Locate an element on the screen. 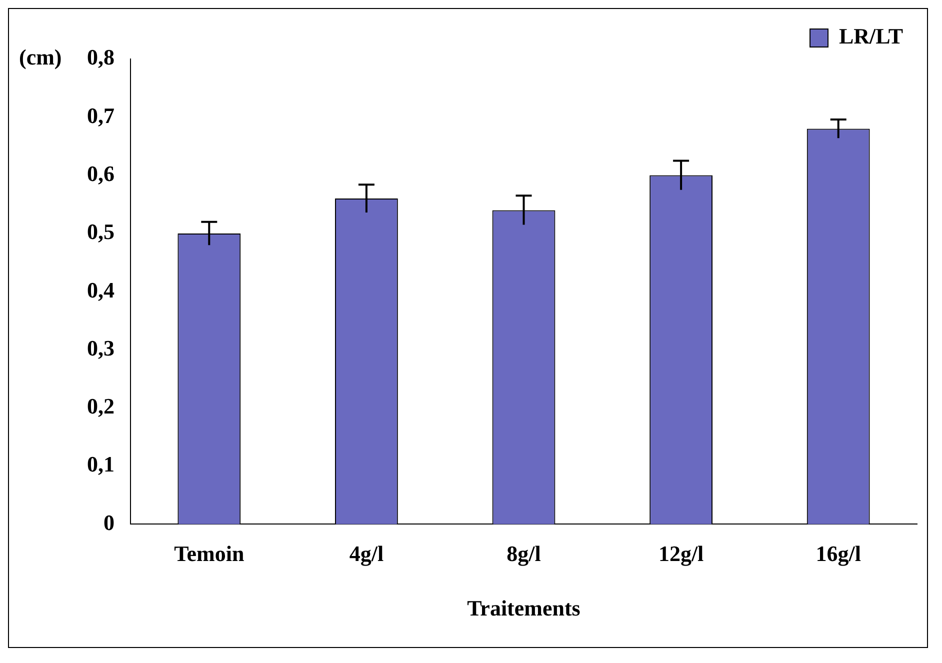 The image size is (942, 663). y-tick-label: 0,8 is located at coordinates (100, 57).